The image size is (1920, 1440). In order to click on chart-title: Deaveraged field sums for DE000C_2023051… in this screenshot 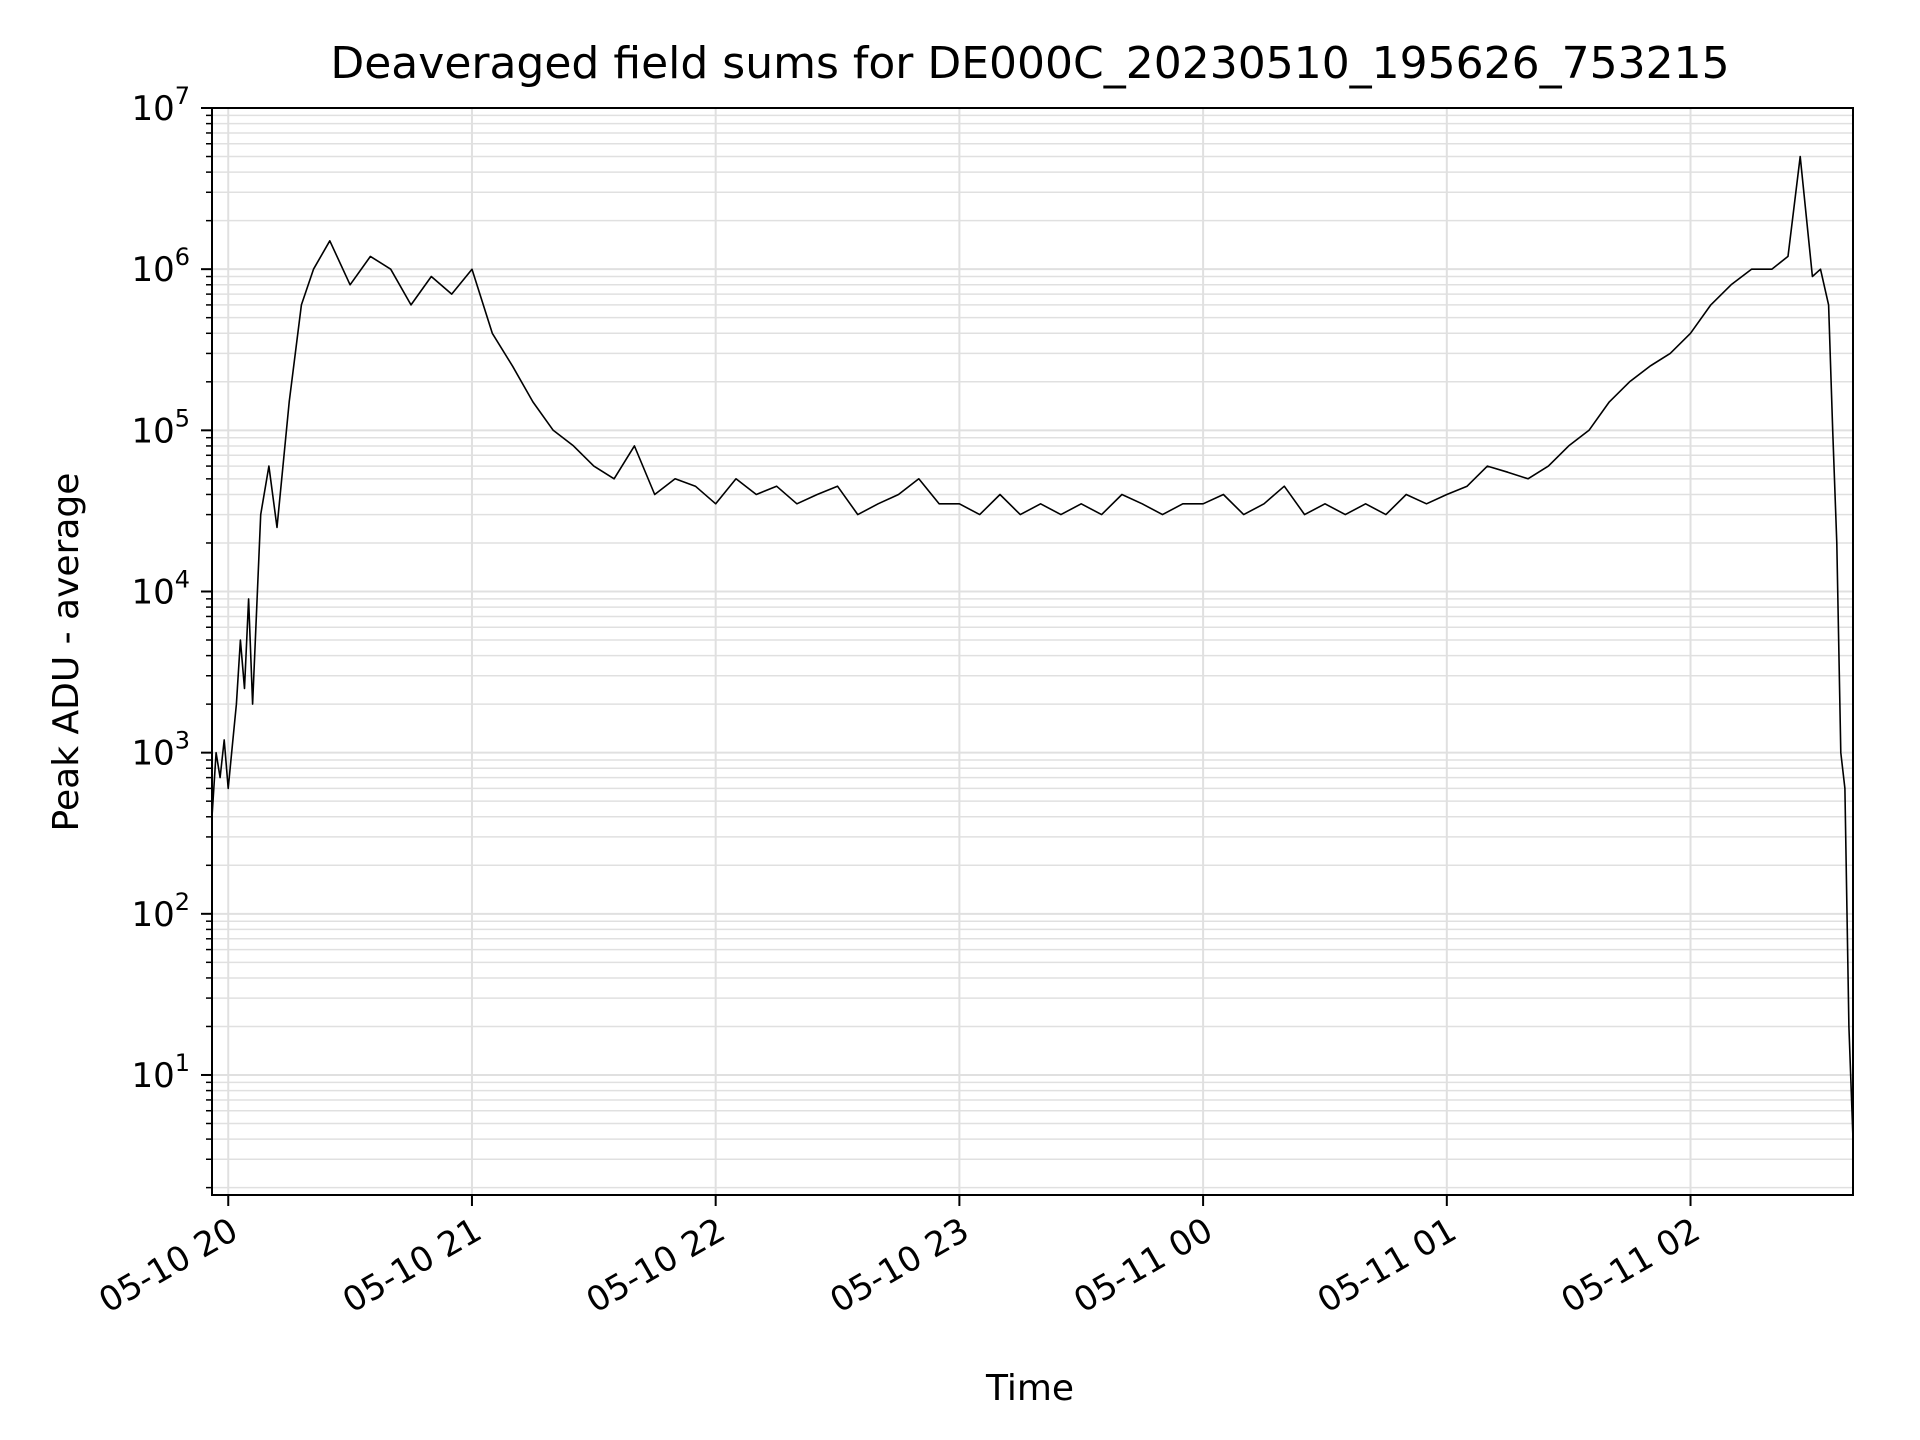, I will do `click(1029, 63)`.